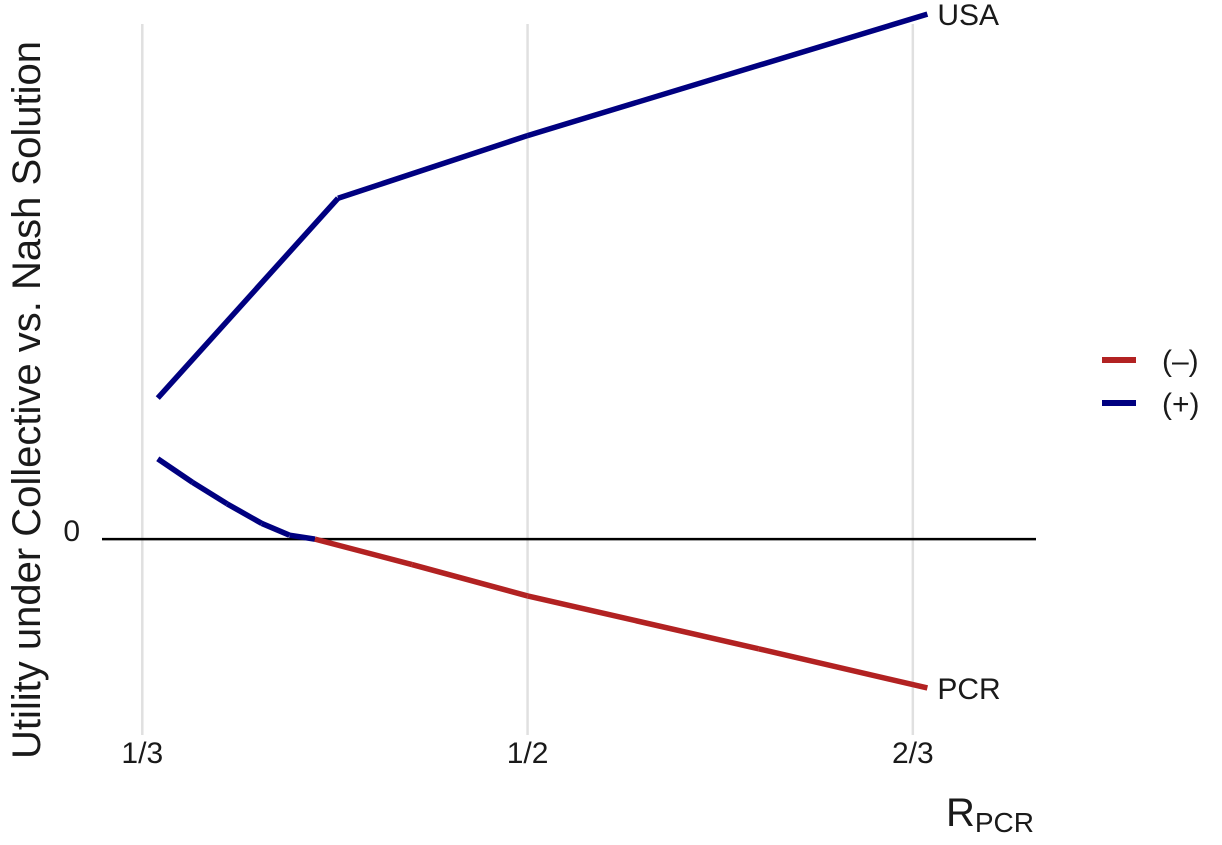  I want to click on y-tick-label-0: 0, so click(71, 531).